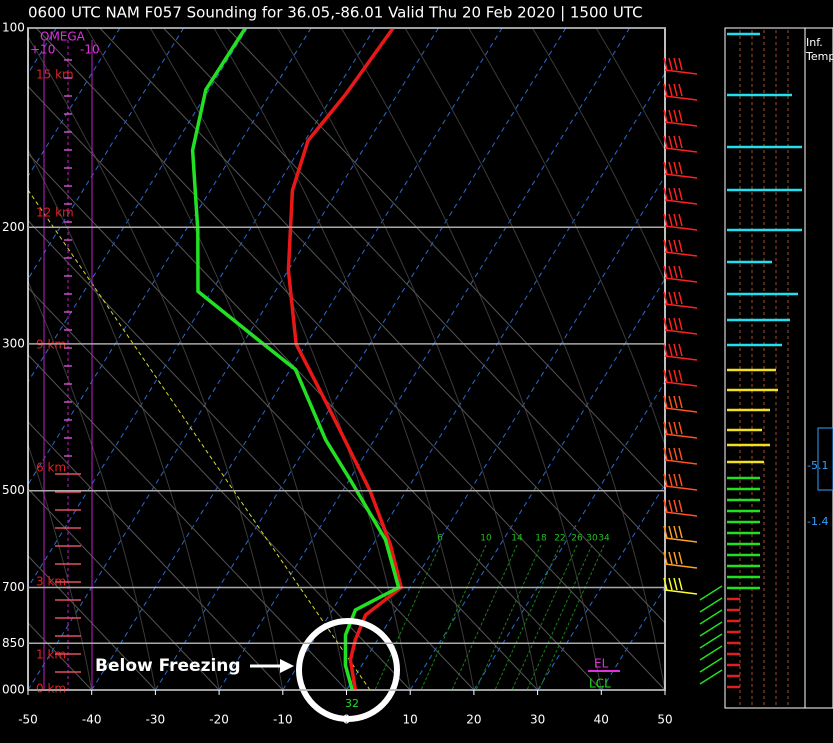  What do you see at coordinates (55, 75) in the screenshot?
I see `height-label: 15 km` at bounding box center [55, 75].